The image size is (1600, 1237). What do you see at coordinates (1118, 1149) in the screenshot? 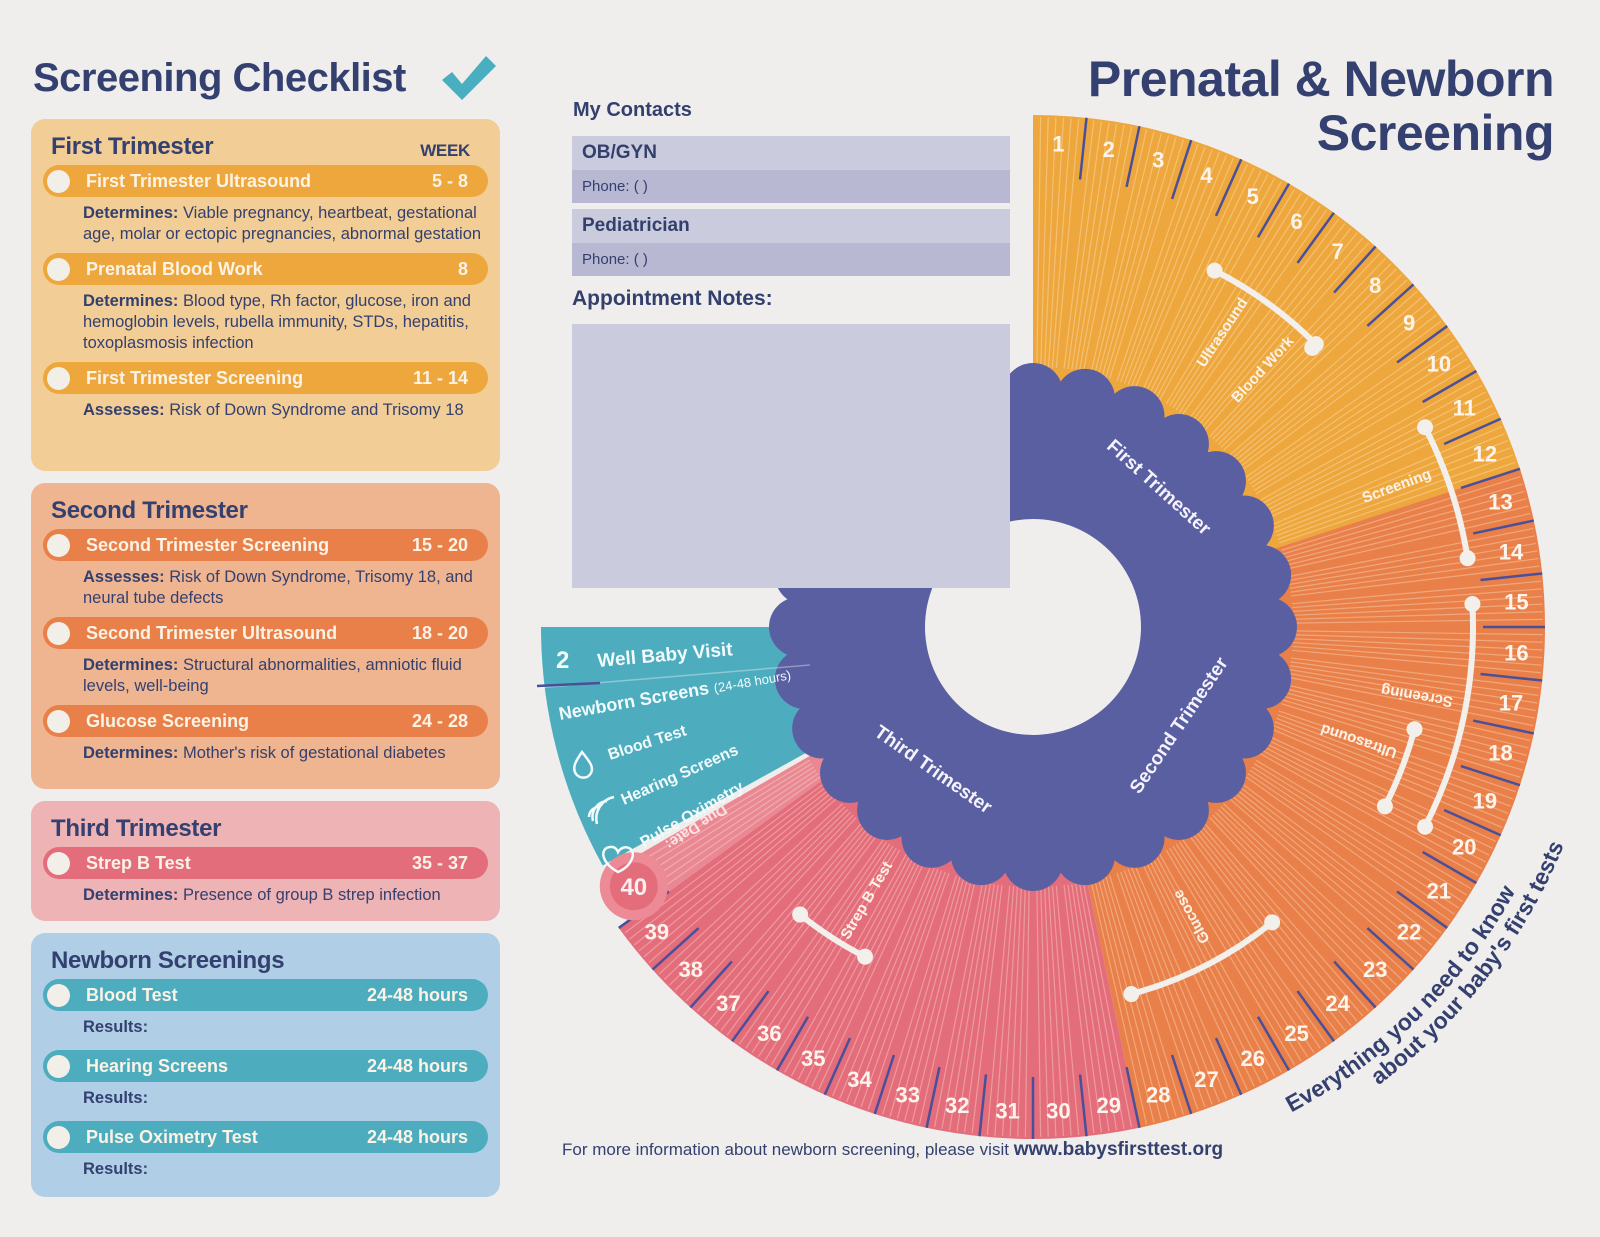
I see `website-link: www.babysfirsttest.org` at bounding box center [1118, 1149].